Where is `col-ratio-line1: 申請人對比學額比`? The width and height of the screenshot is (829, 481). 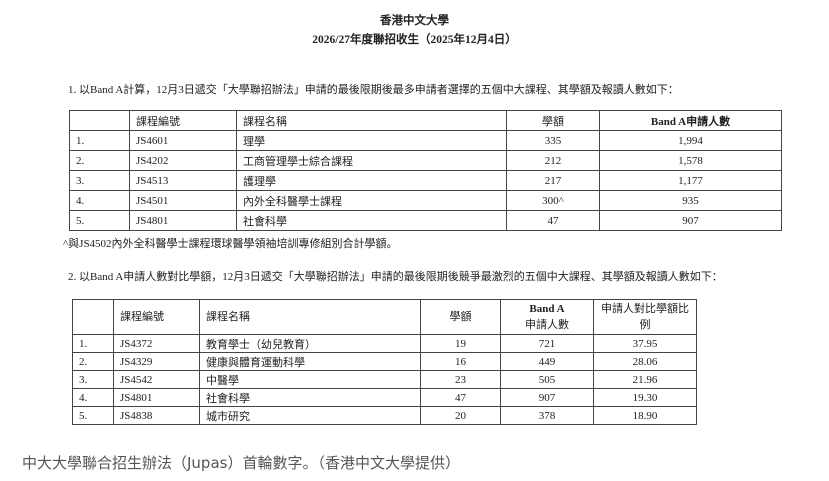
col-ratio-line1: 申請人對比學額比 is located at coordinates (645, 309).